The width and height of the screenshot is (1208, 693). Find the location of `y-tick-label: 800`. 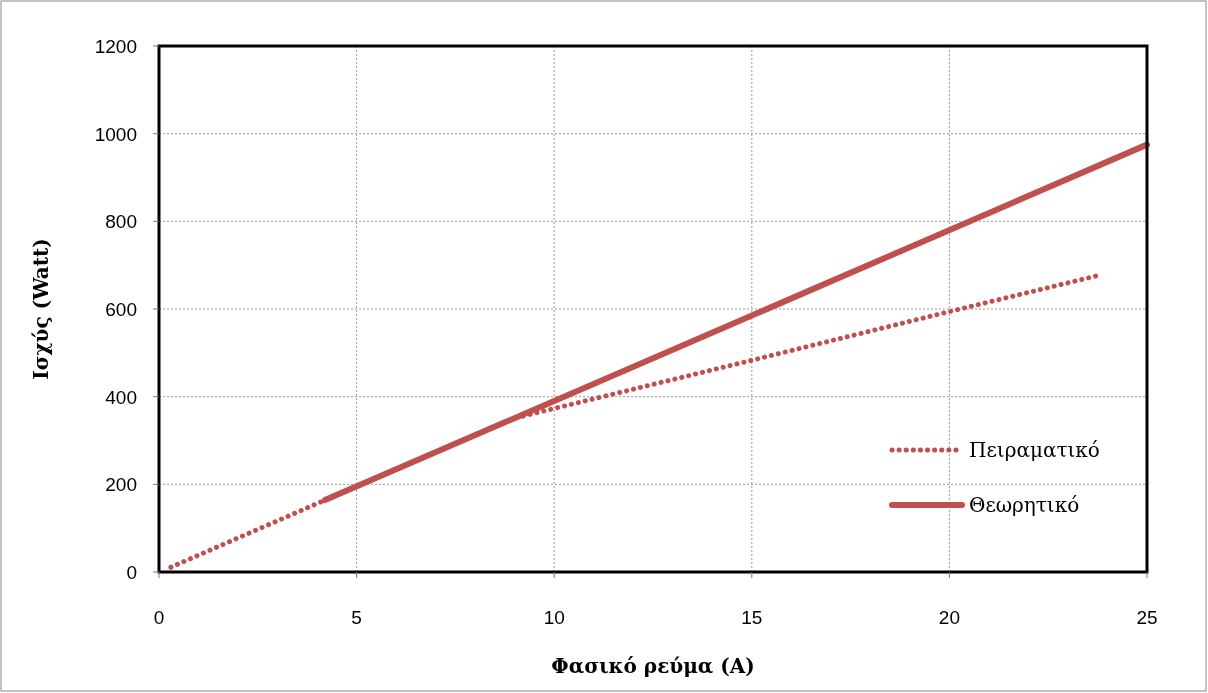

y-tick-label: 800 is located at coordinates (121, 222).